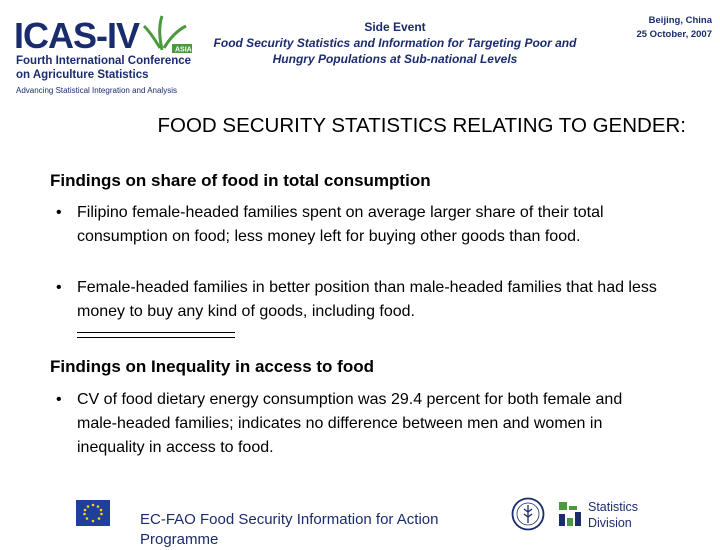  I want to click on logo-badge, so click(182, 48).